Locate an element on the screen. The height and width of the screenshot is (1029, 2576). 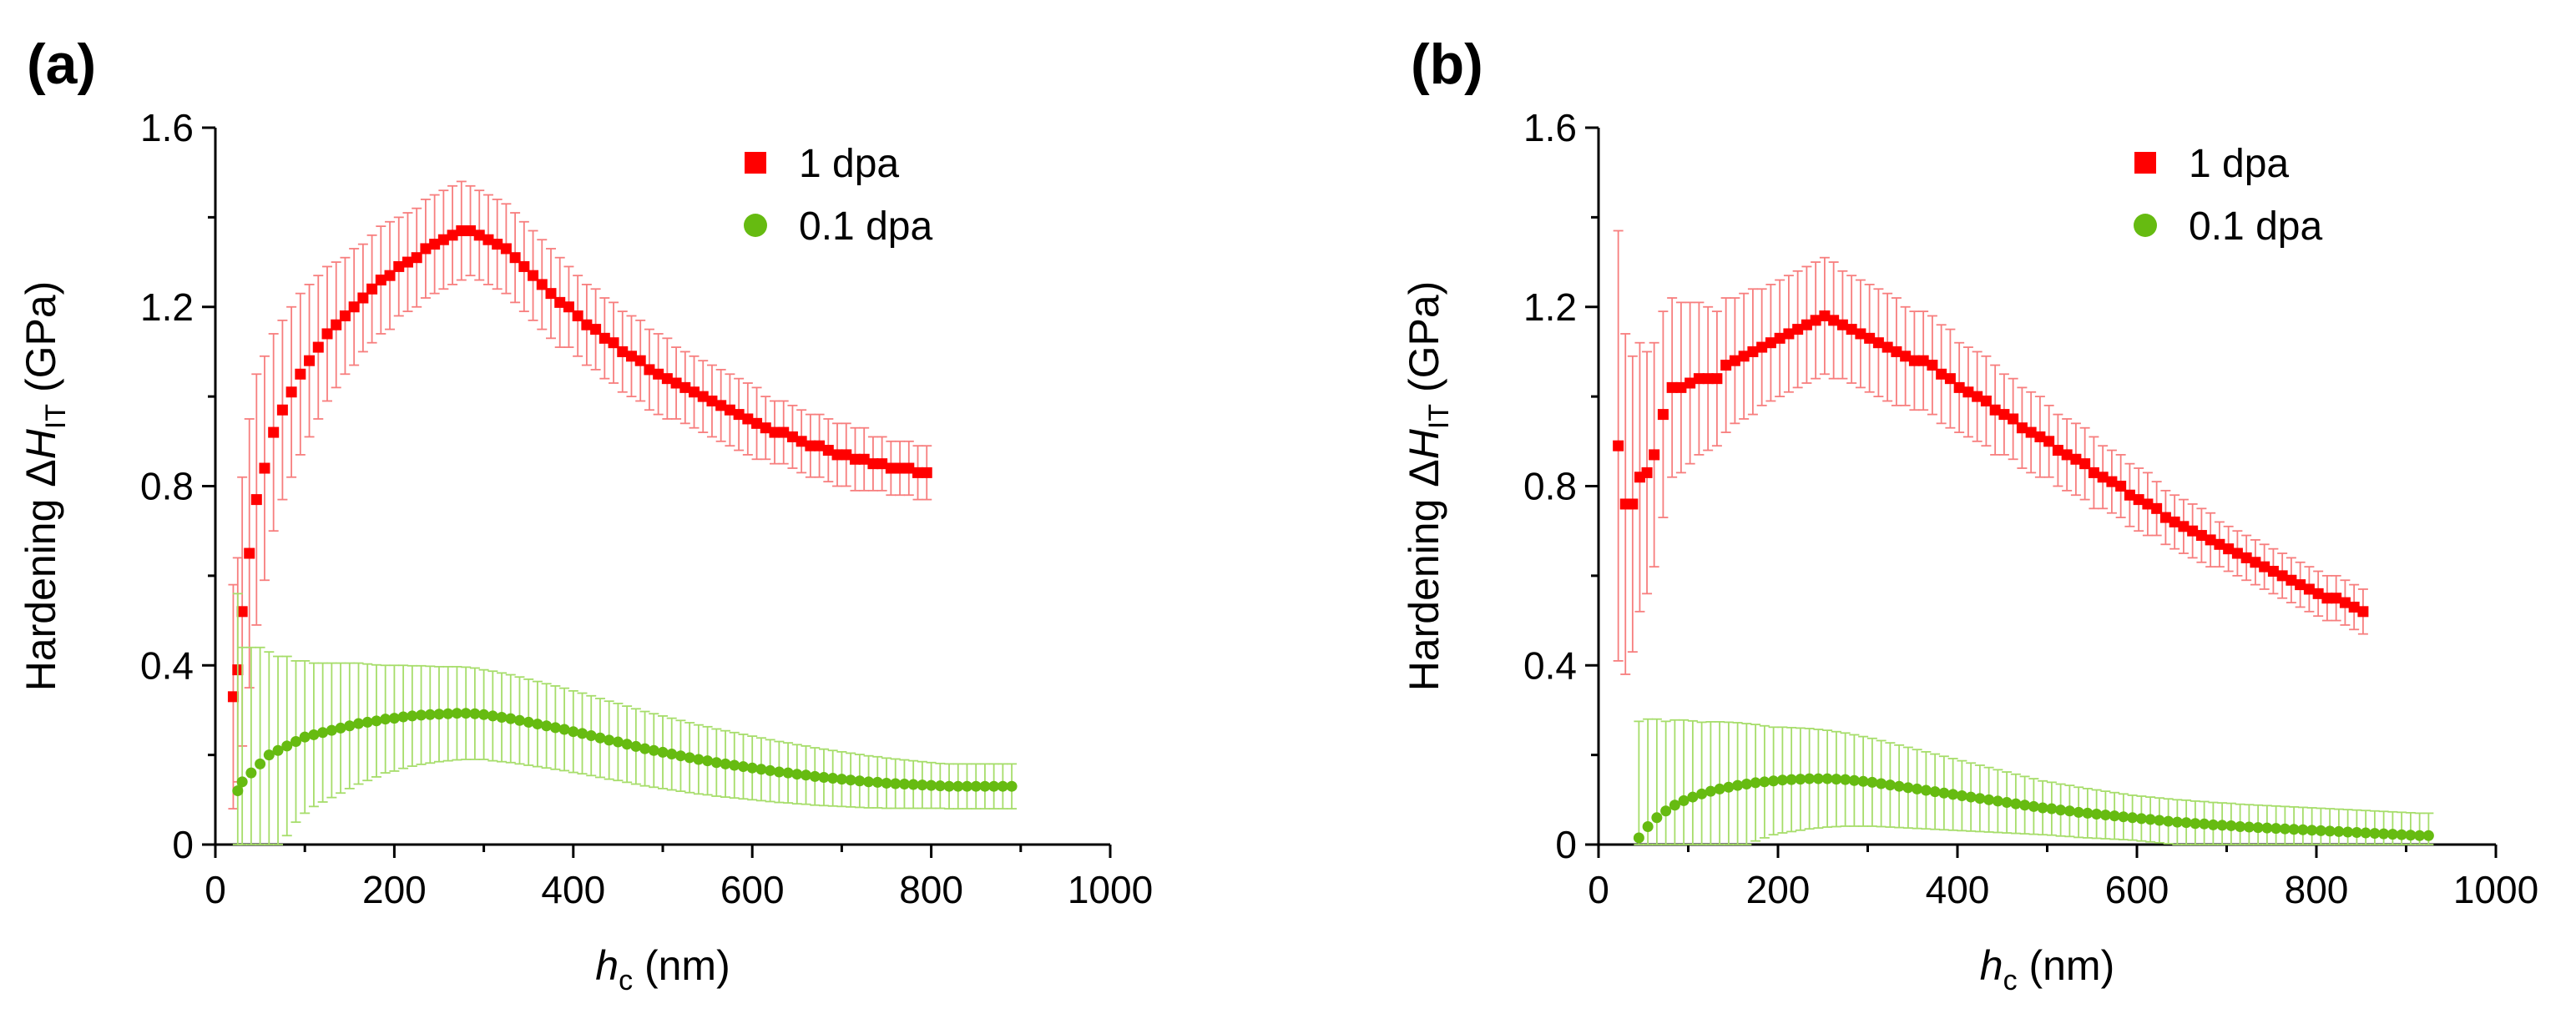
x-tick-label: 200 is located at coordinates (394, 889).